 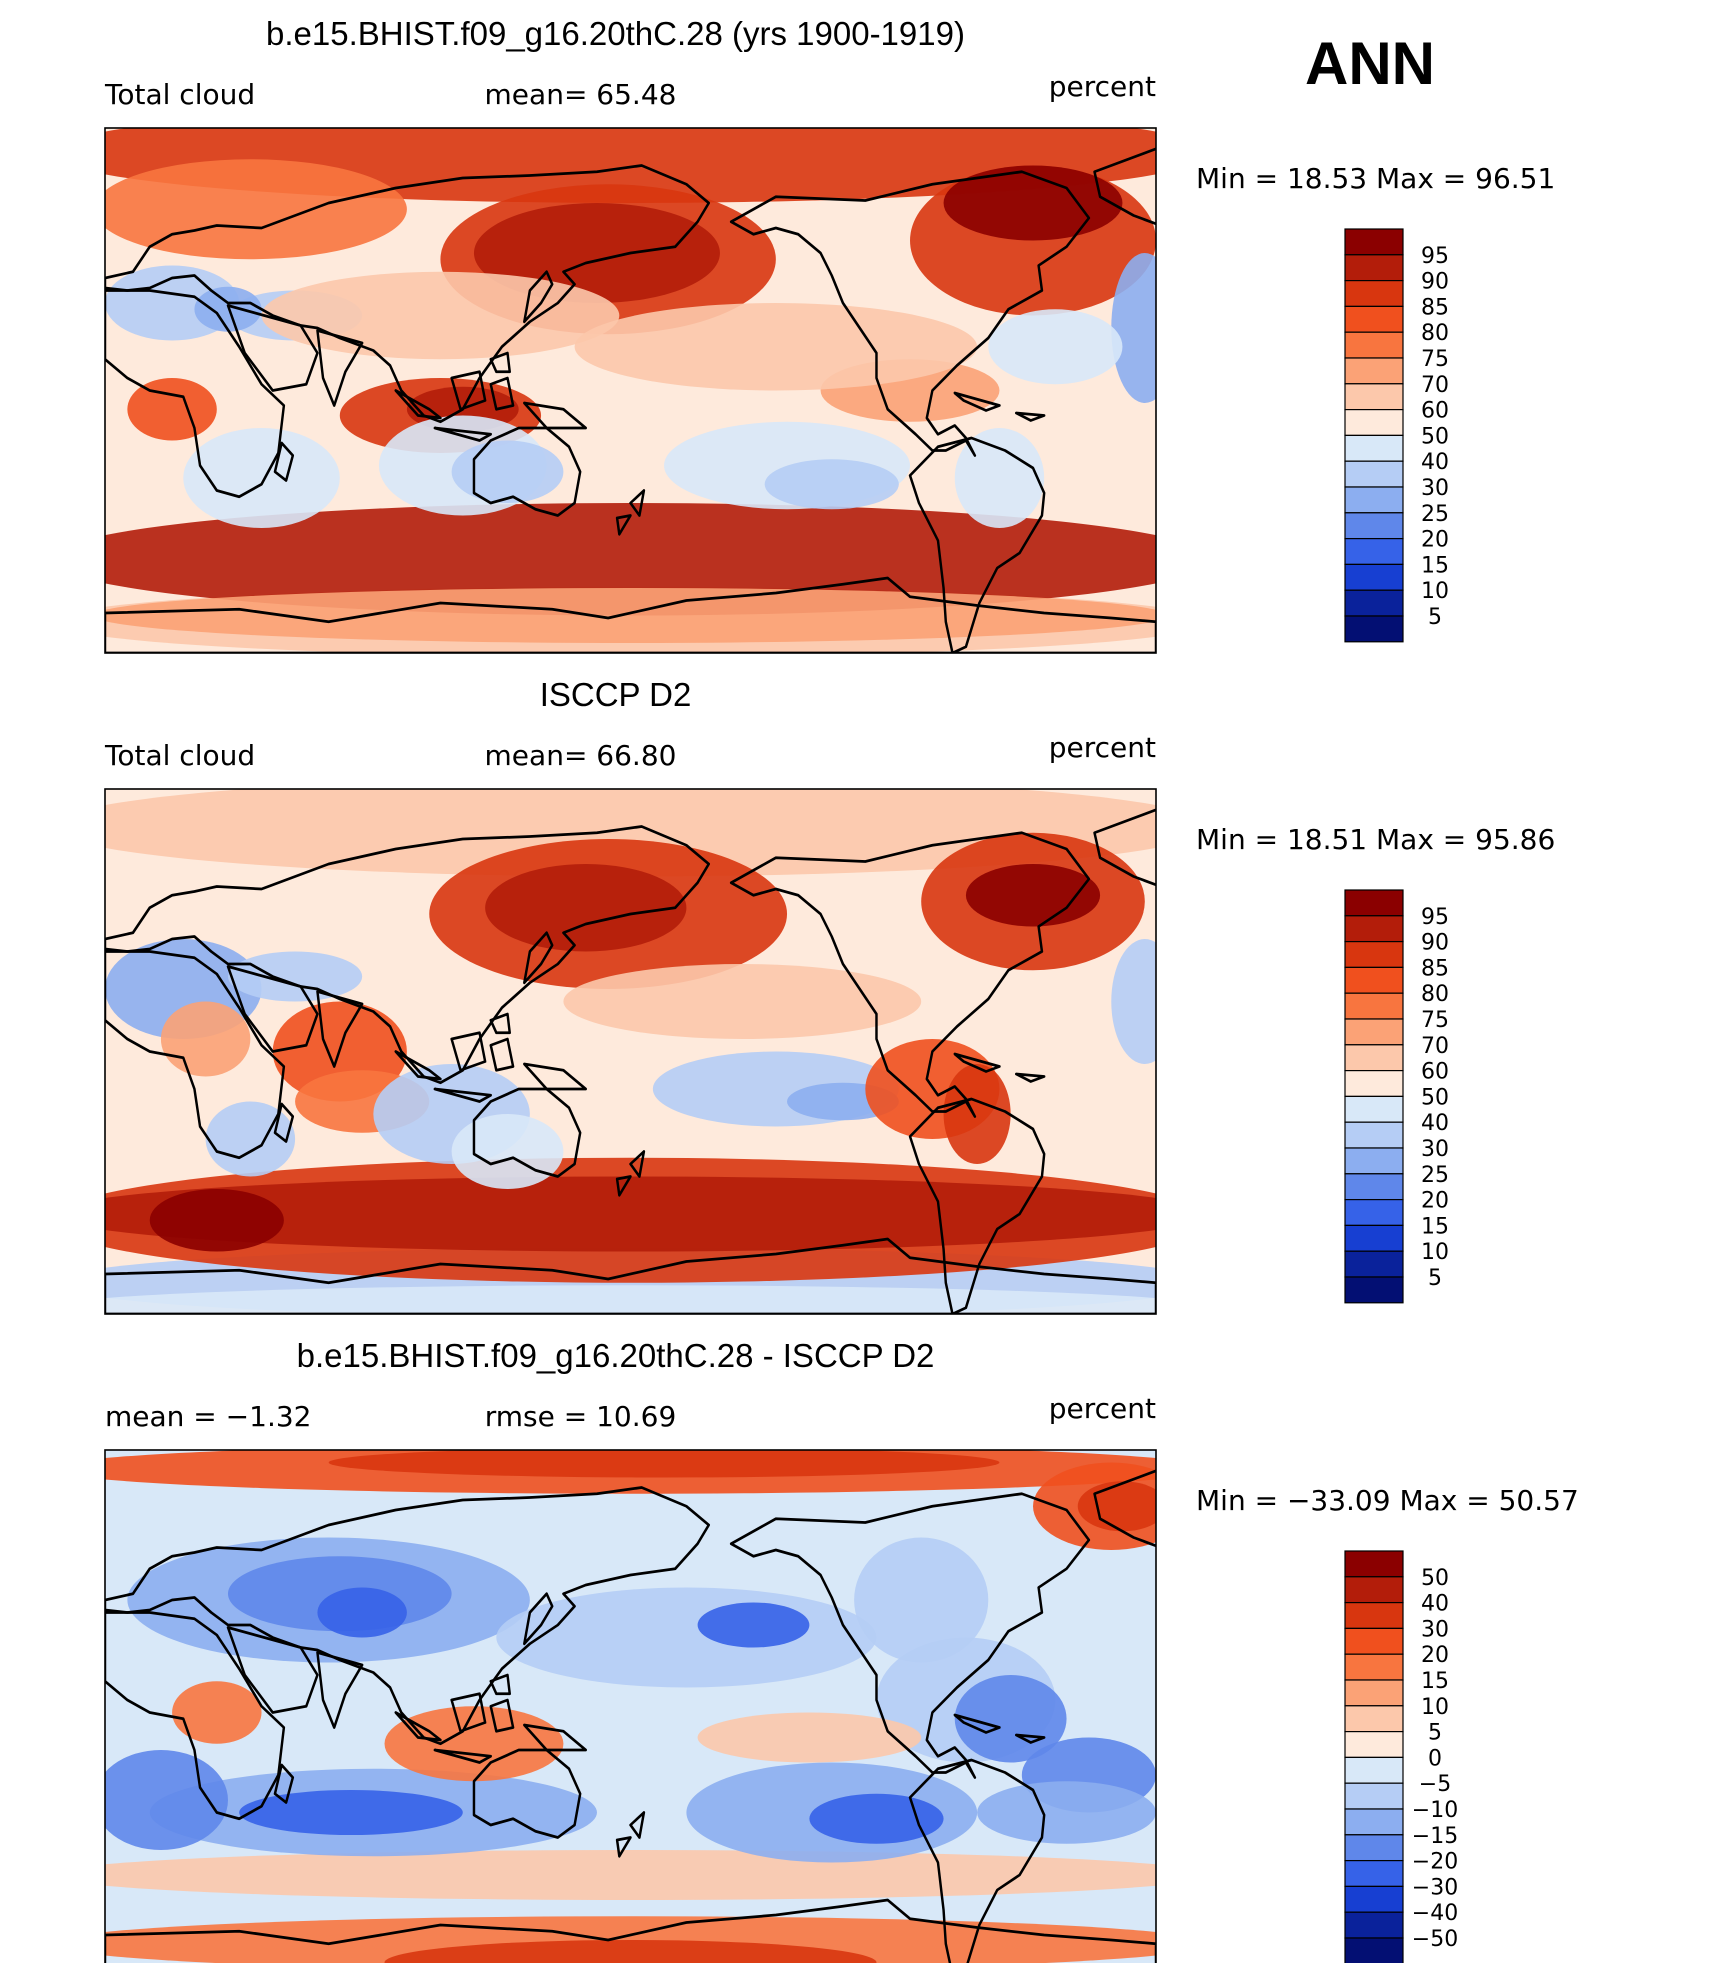 I want to click on min-max-label: Min = −33.09 Max = 50.57, so click(x=1387, y=1500).